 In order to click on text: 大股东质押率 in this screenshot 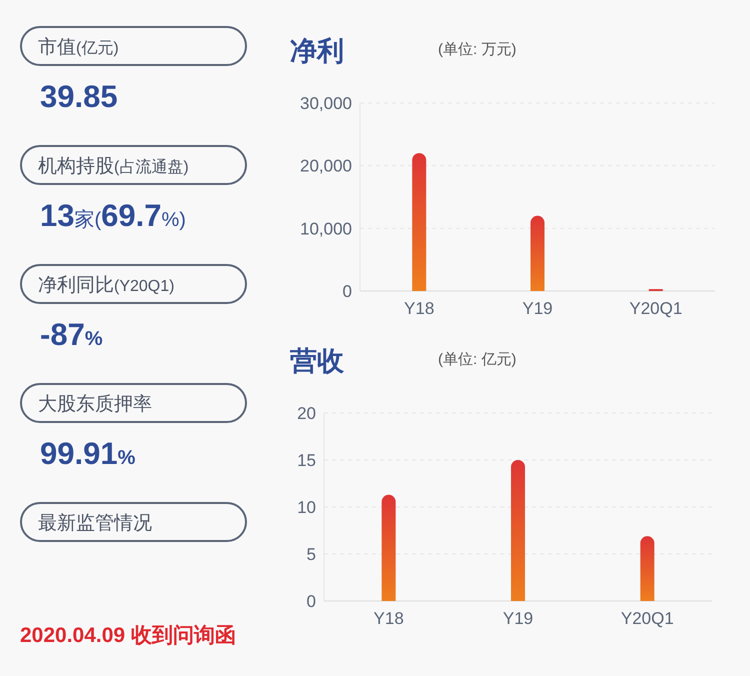, I will do `click(95, 404)`.